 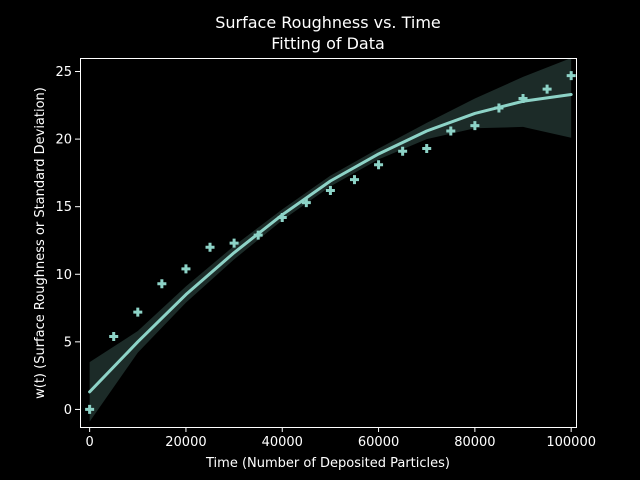 I want to click on y-tick-label: 0, so click(x=68, y=410).